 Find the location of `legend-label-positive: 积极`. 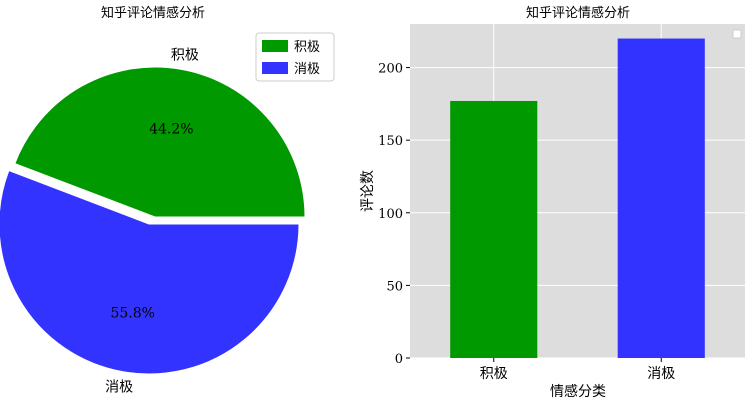

legend-label-positive: 积极 is located at coordinates (307, 47).